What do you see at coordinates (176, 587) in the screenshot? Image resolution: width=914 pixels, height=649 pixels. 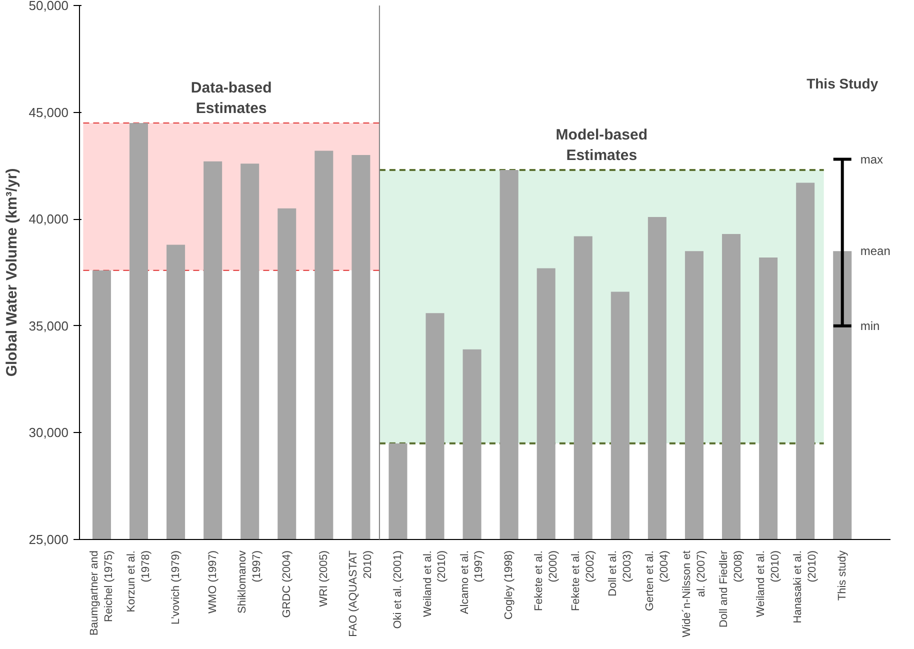 I see `x-tick-label: L’vovich (1979)` at bounding box center [176, 587].